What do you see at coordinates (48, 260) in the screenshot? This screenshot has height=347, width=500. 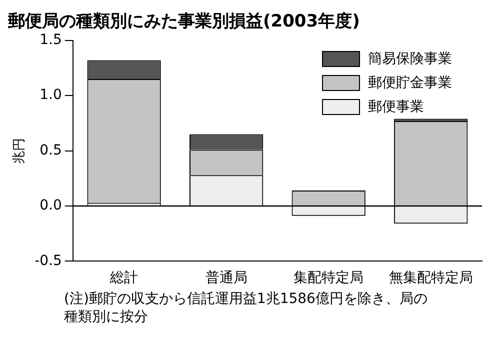 I see `y-tick-label: -0.5` at bounding box center [48, 260].